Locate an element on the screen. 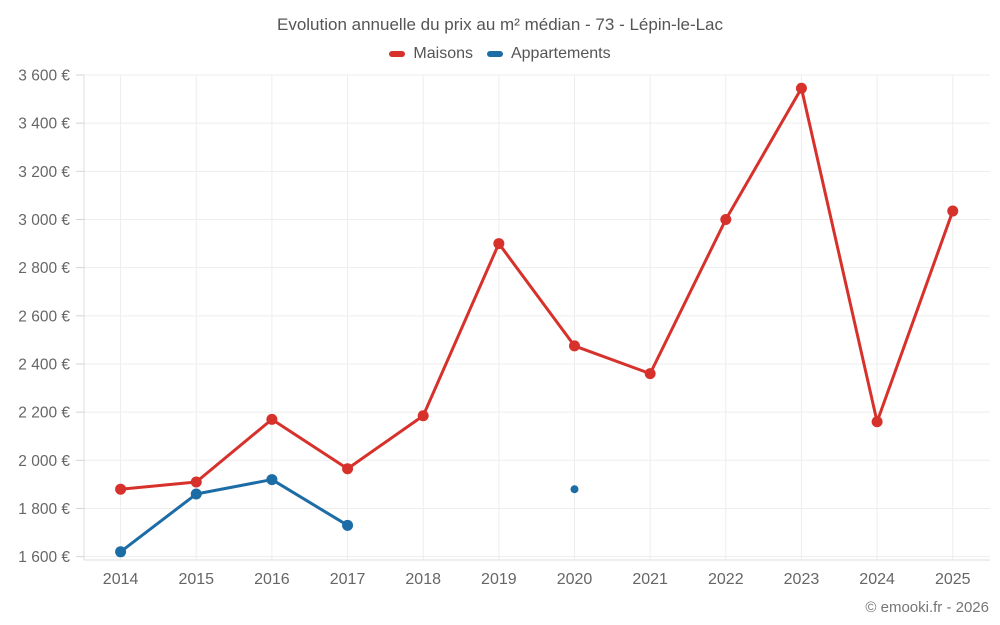 Image resolution: width=1000 pixels, height=625 pixels. x-axis-tick-label: 2019 is located at coordinates (499, 579).